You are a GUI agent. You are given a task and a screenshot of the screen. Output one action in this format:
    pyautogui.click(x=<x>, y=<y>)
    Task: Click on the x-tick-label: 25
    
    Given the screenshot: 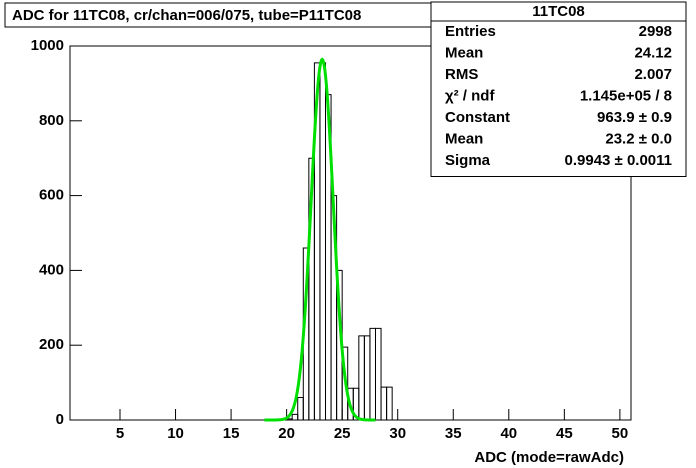 What is the action you would take?
    pyautogui.click(x=342, y=433)
    